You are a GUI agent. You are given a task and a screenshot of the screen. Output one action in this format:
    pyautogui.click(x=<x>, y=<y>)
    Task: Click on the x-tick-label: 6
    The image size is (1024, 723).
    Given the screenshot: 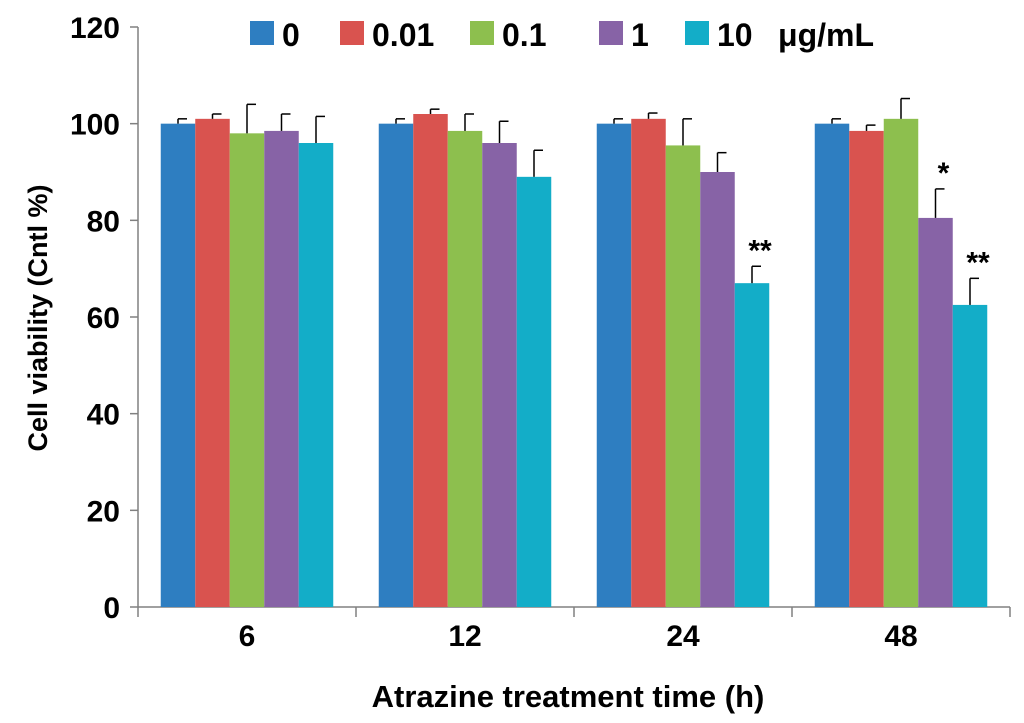 What is the action you would take?
    pyautogui.click(x=247, y=636)
    